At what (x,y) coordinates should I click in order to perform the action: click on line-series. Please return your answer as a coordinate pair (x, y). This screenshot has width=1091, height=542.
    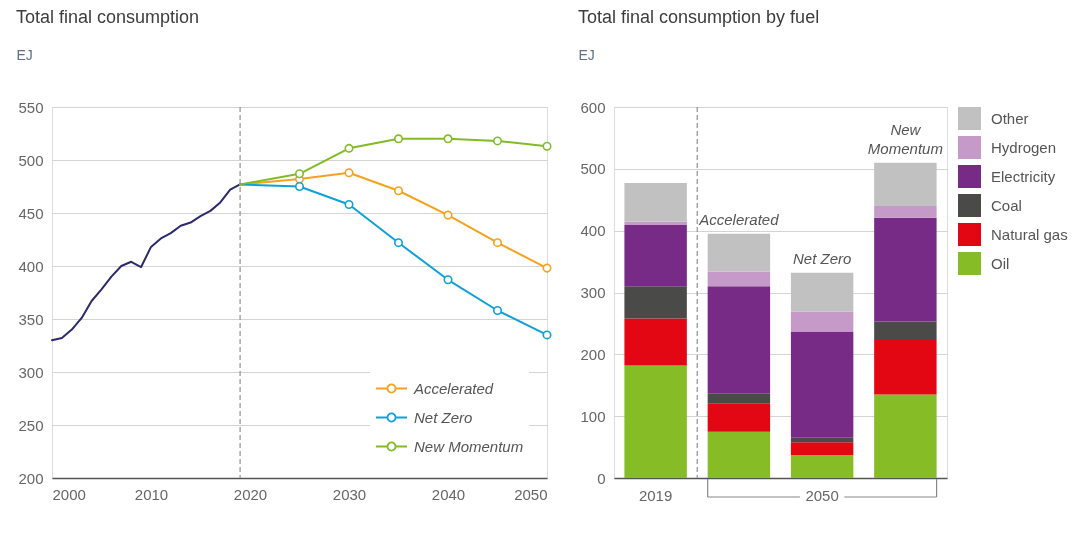
    Looking at the image, I should click on (146, 262).